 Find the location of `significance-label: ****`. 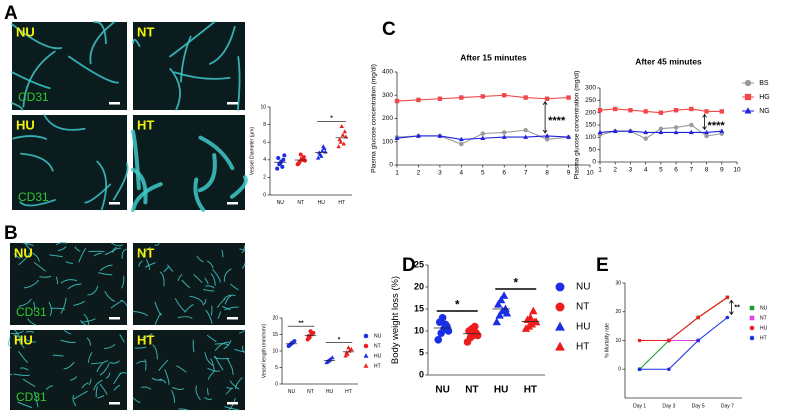

significance-label: **** is located at coordinates (557, 121).